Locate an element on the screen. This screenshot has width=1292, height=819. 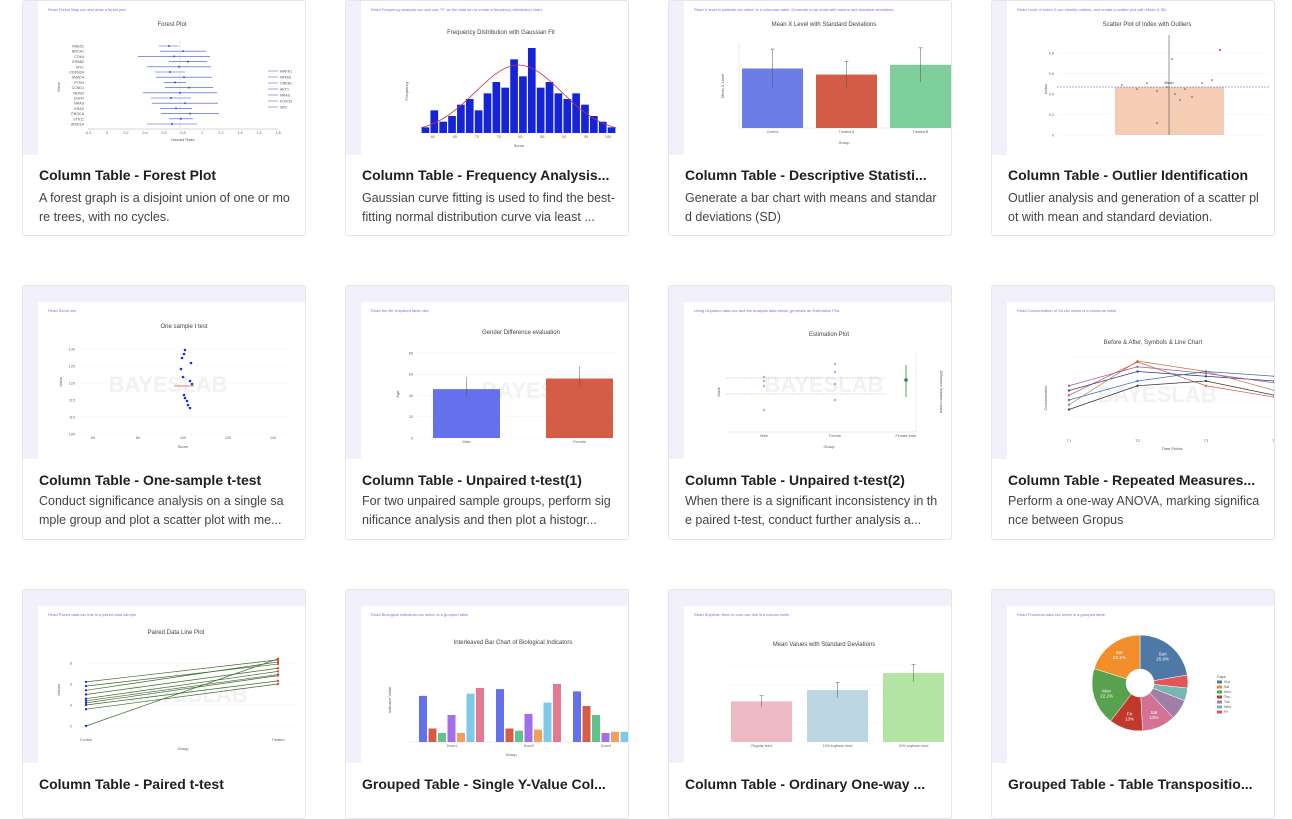
slice-label: Fri is located at coordinates (1129, 713).